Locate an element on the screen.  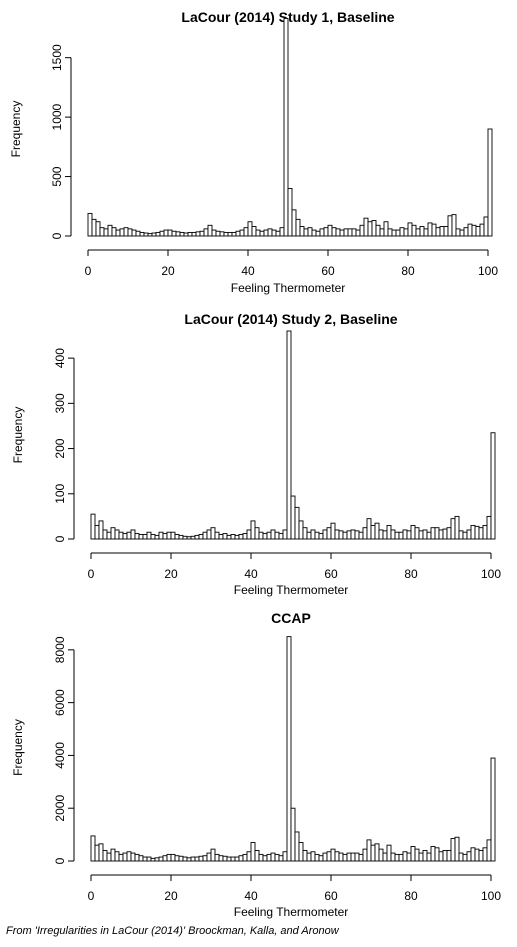
x-tick-label: 40 is located at coordinates (248, 271).